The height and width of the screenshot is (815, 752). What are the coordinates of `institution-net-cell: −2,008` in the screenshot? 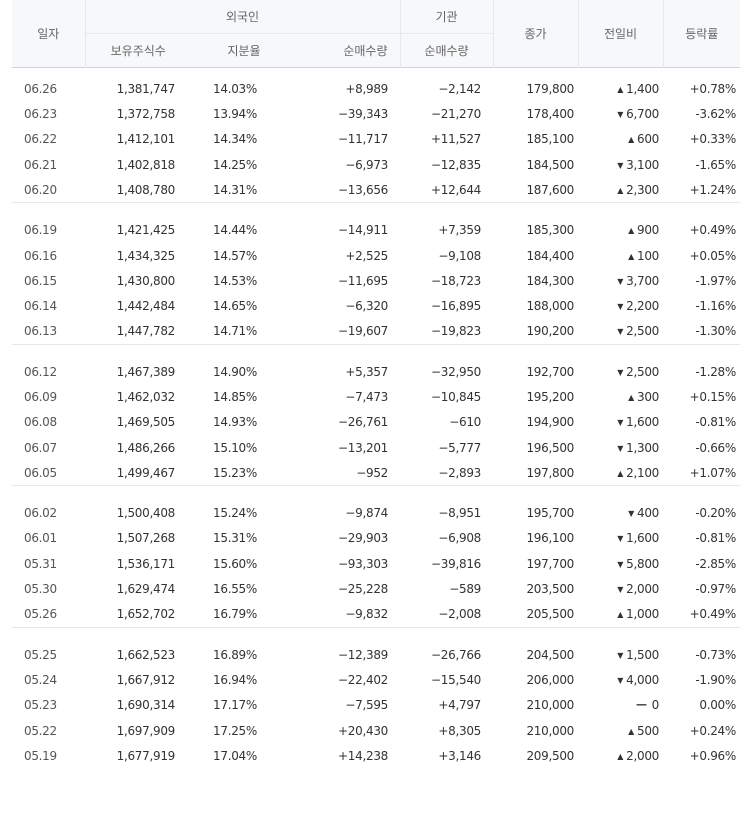 It's located at (459, 614).